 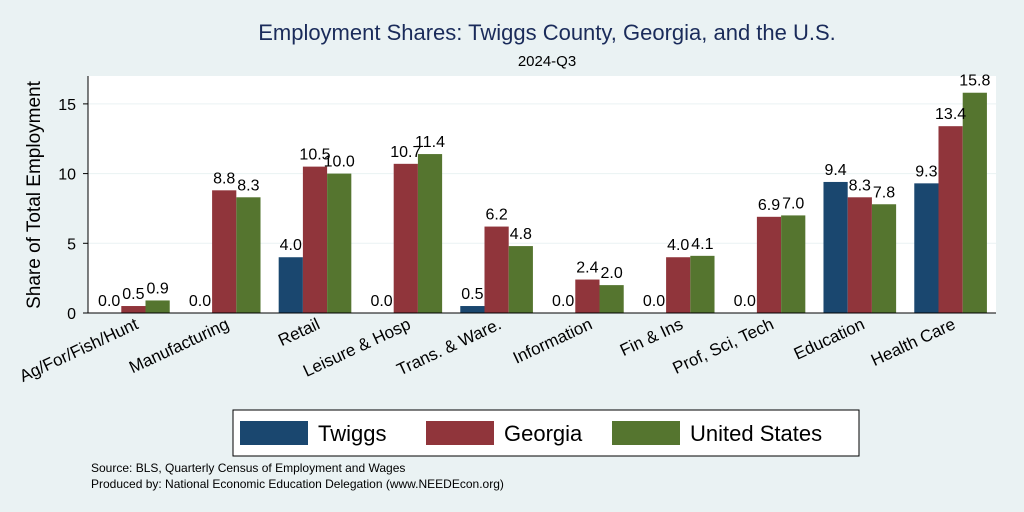 I want to click on data-label: 7.8, so click(x=884, y=192).